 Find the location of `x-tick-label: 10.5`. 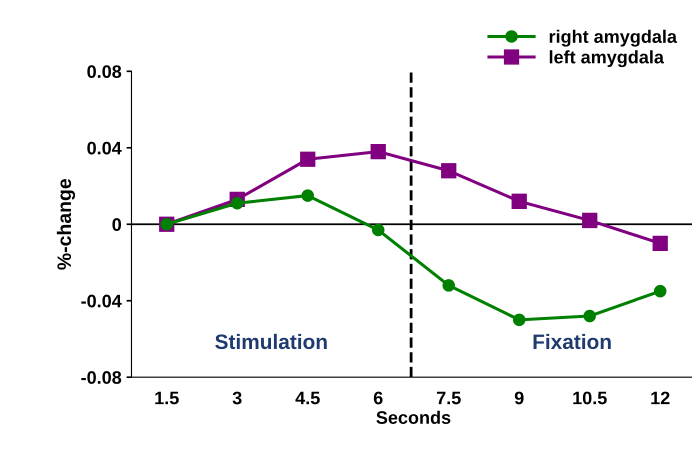

x-tick-label: 10.5 is located at coordinates (590, 398).